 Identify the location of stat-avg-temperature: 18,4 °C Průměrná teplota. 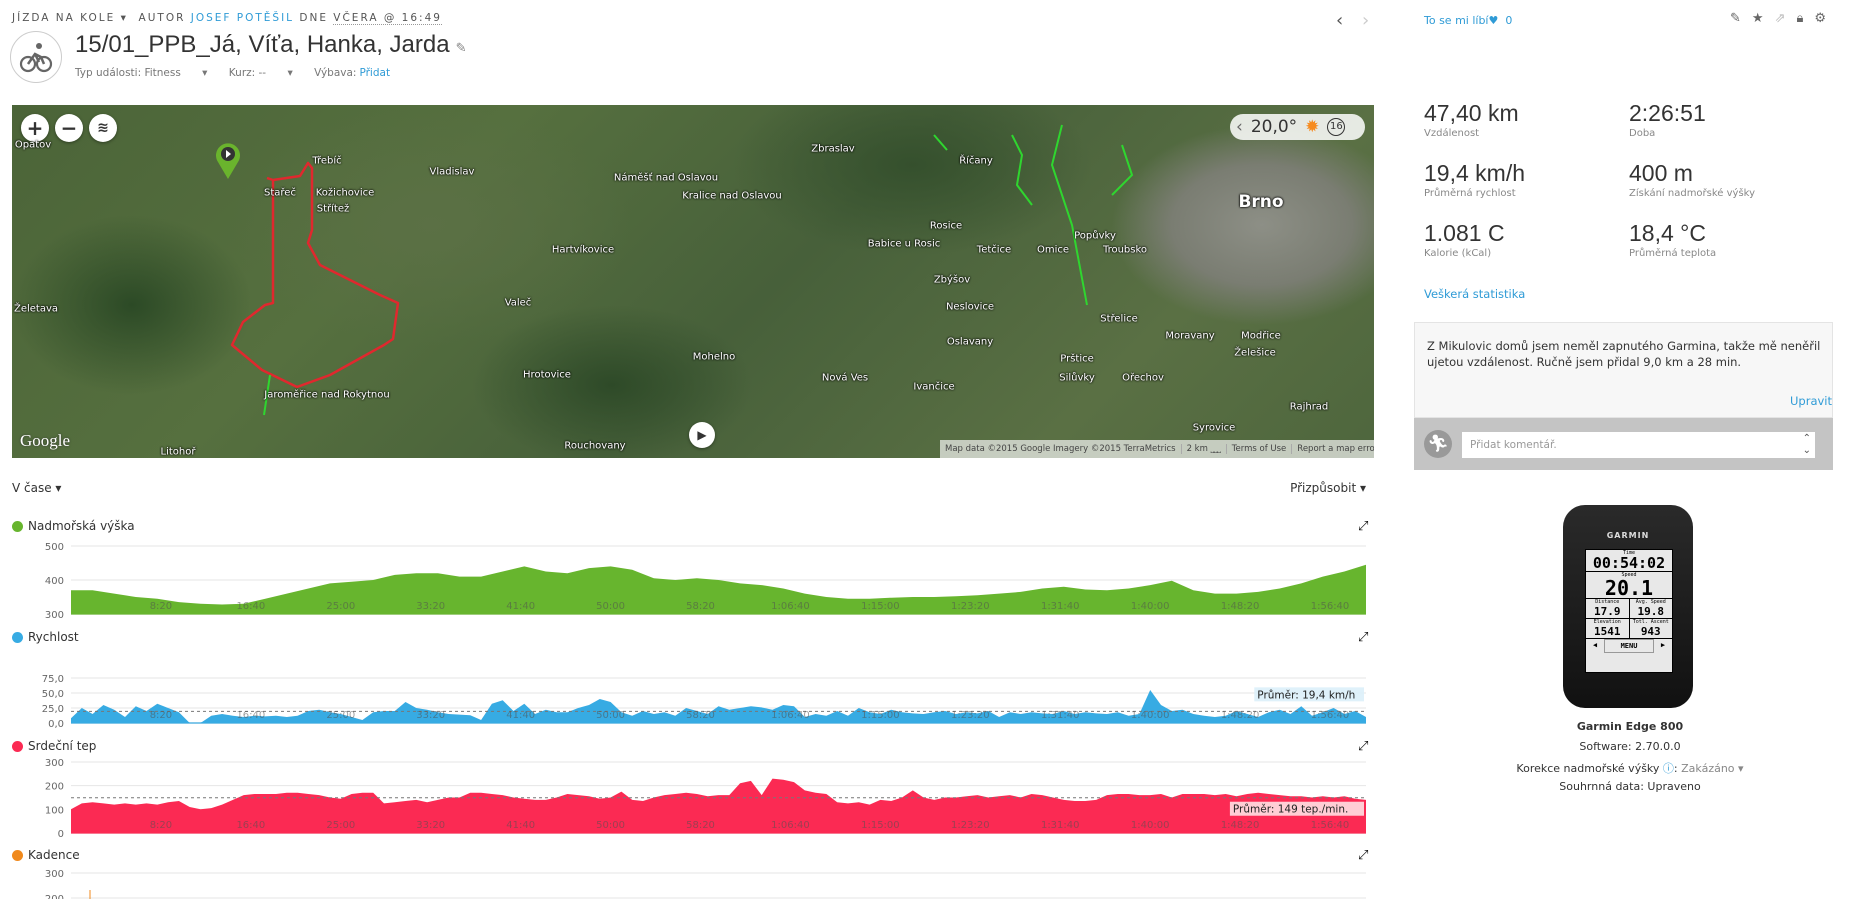
(1672, 239).